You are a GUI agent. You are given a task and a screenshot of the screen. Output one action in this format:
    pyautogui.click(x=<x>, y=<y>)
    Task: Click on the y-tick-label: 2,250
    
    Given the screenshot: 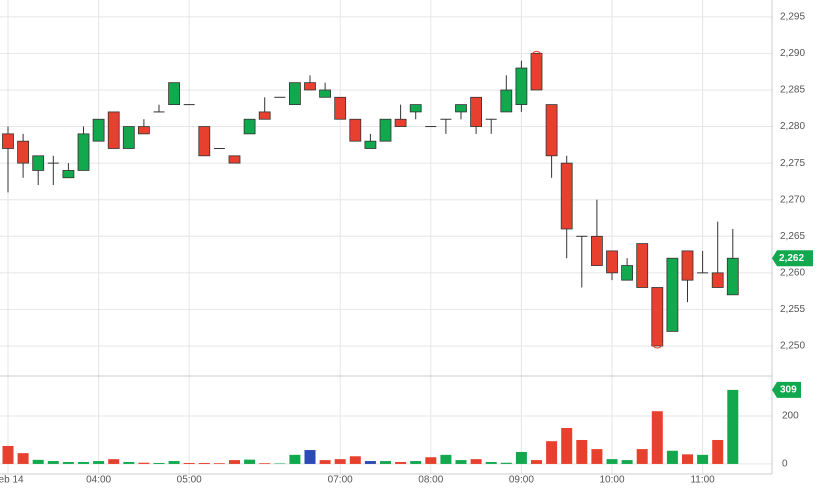 What is the action you would take?
    pyautogui.click(x=792, y=346)
    